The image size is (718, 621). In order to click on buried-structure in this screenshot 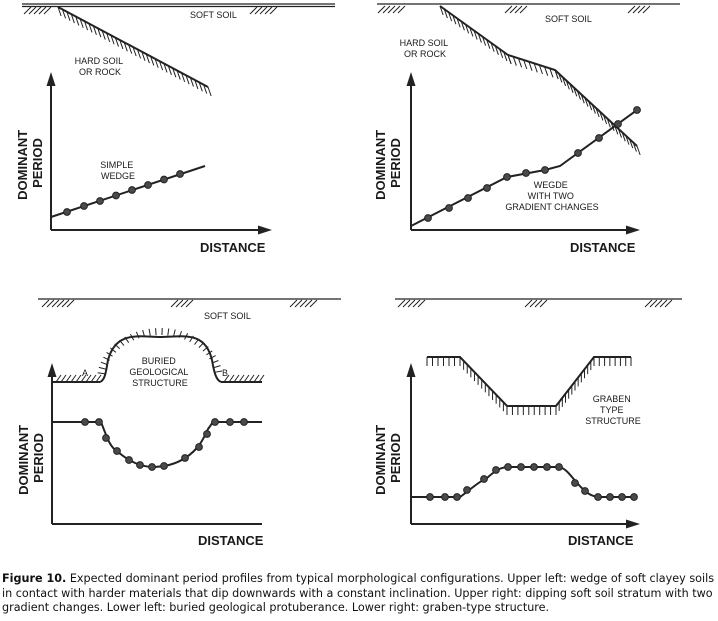, I will do `click(158, 355)`.